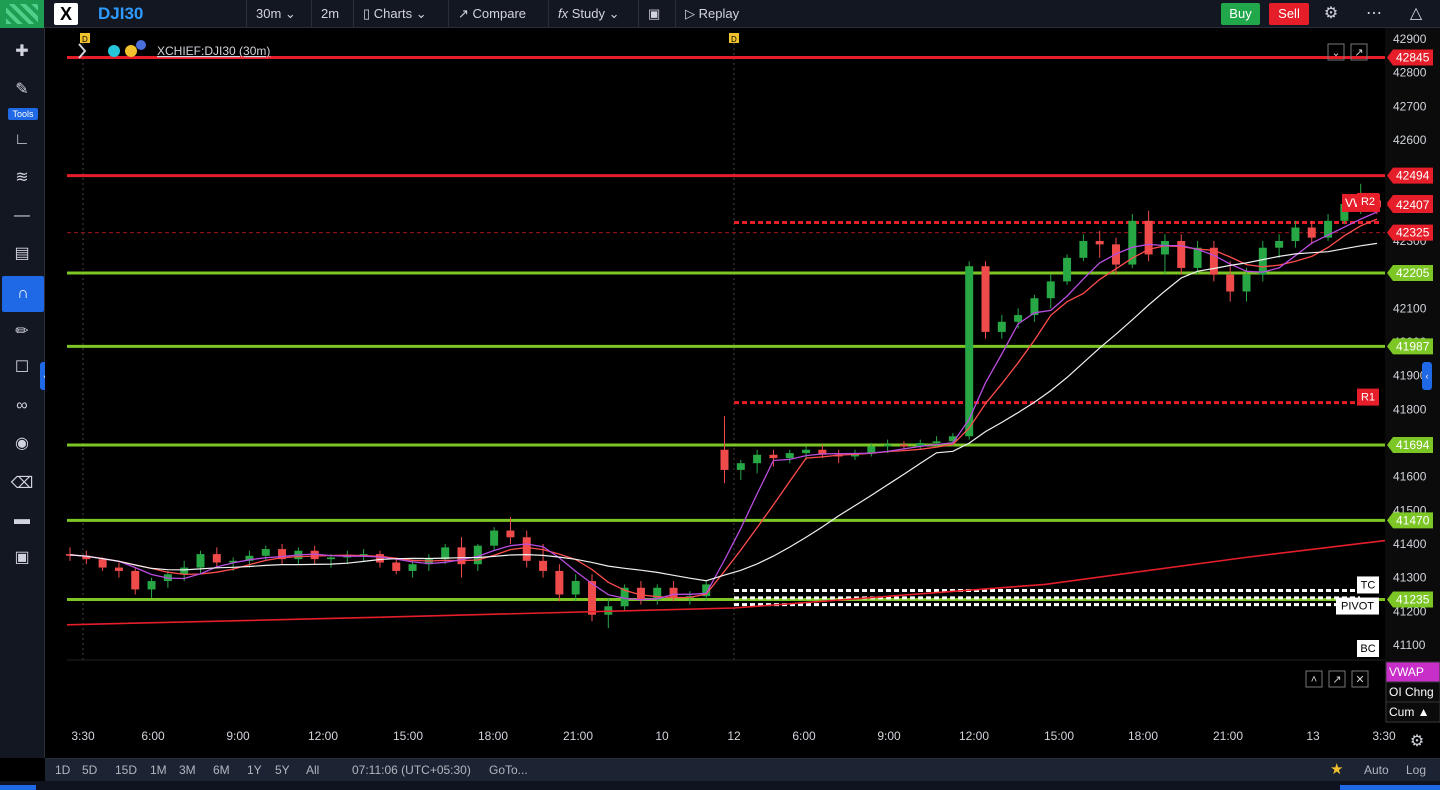 This screenshot has height=790, width=1440. I want to click on text-icon: ▤, so click(22, 253).